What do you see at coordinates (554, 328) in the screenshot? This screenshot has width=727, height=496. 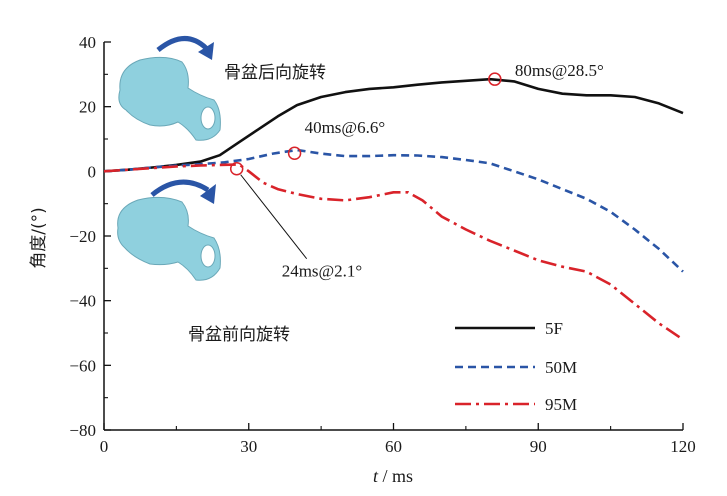 I see `legend-label: 5F` at bounding box center [554, 328].